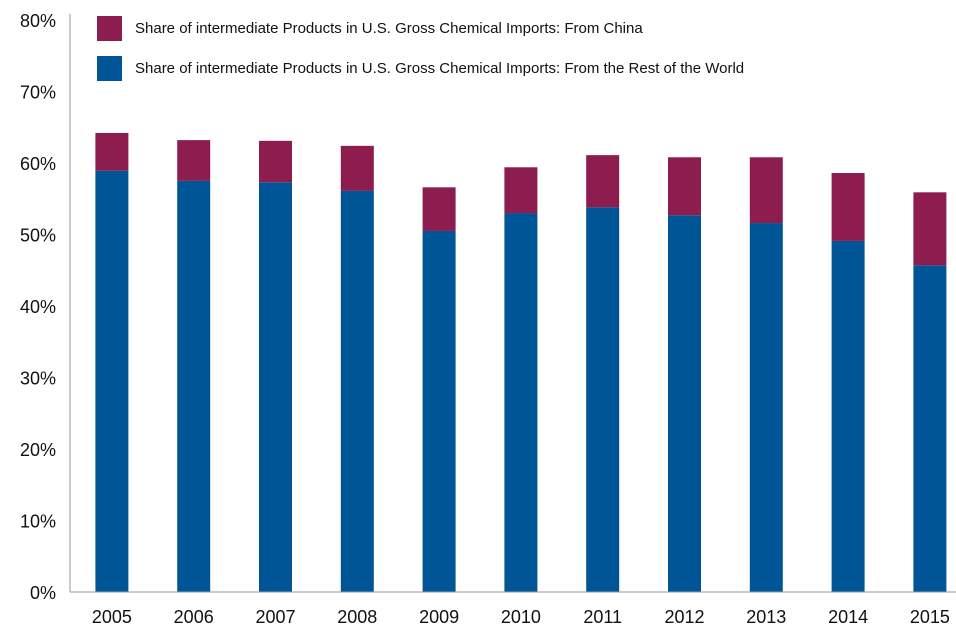 The image size is (956, 635). Describe the element at coordinates (684, 617) in the screenshot. I see `x-tick-label: 2012` at that location.